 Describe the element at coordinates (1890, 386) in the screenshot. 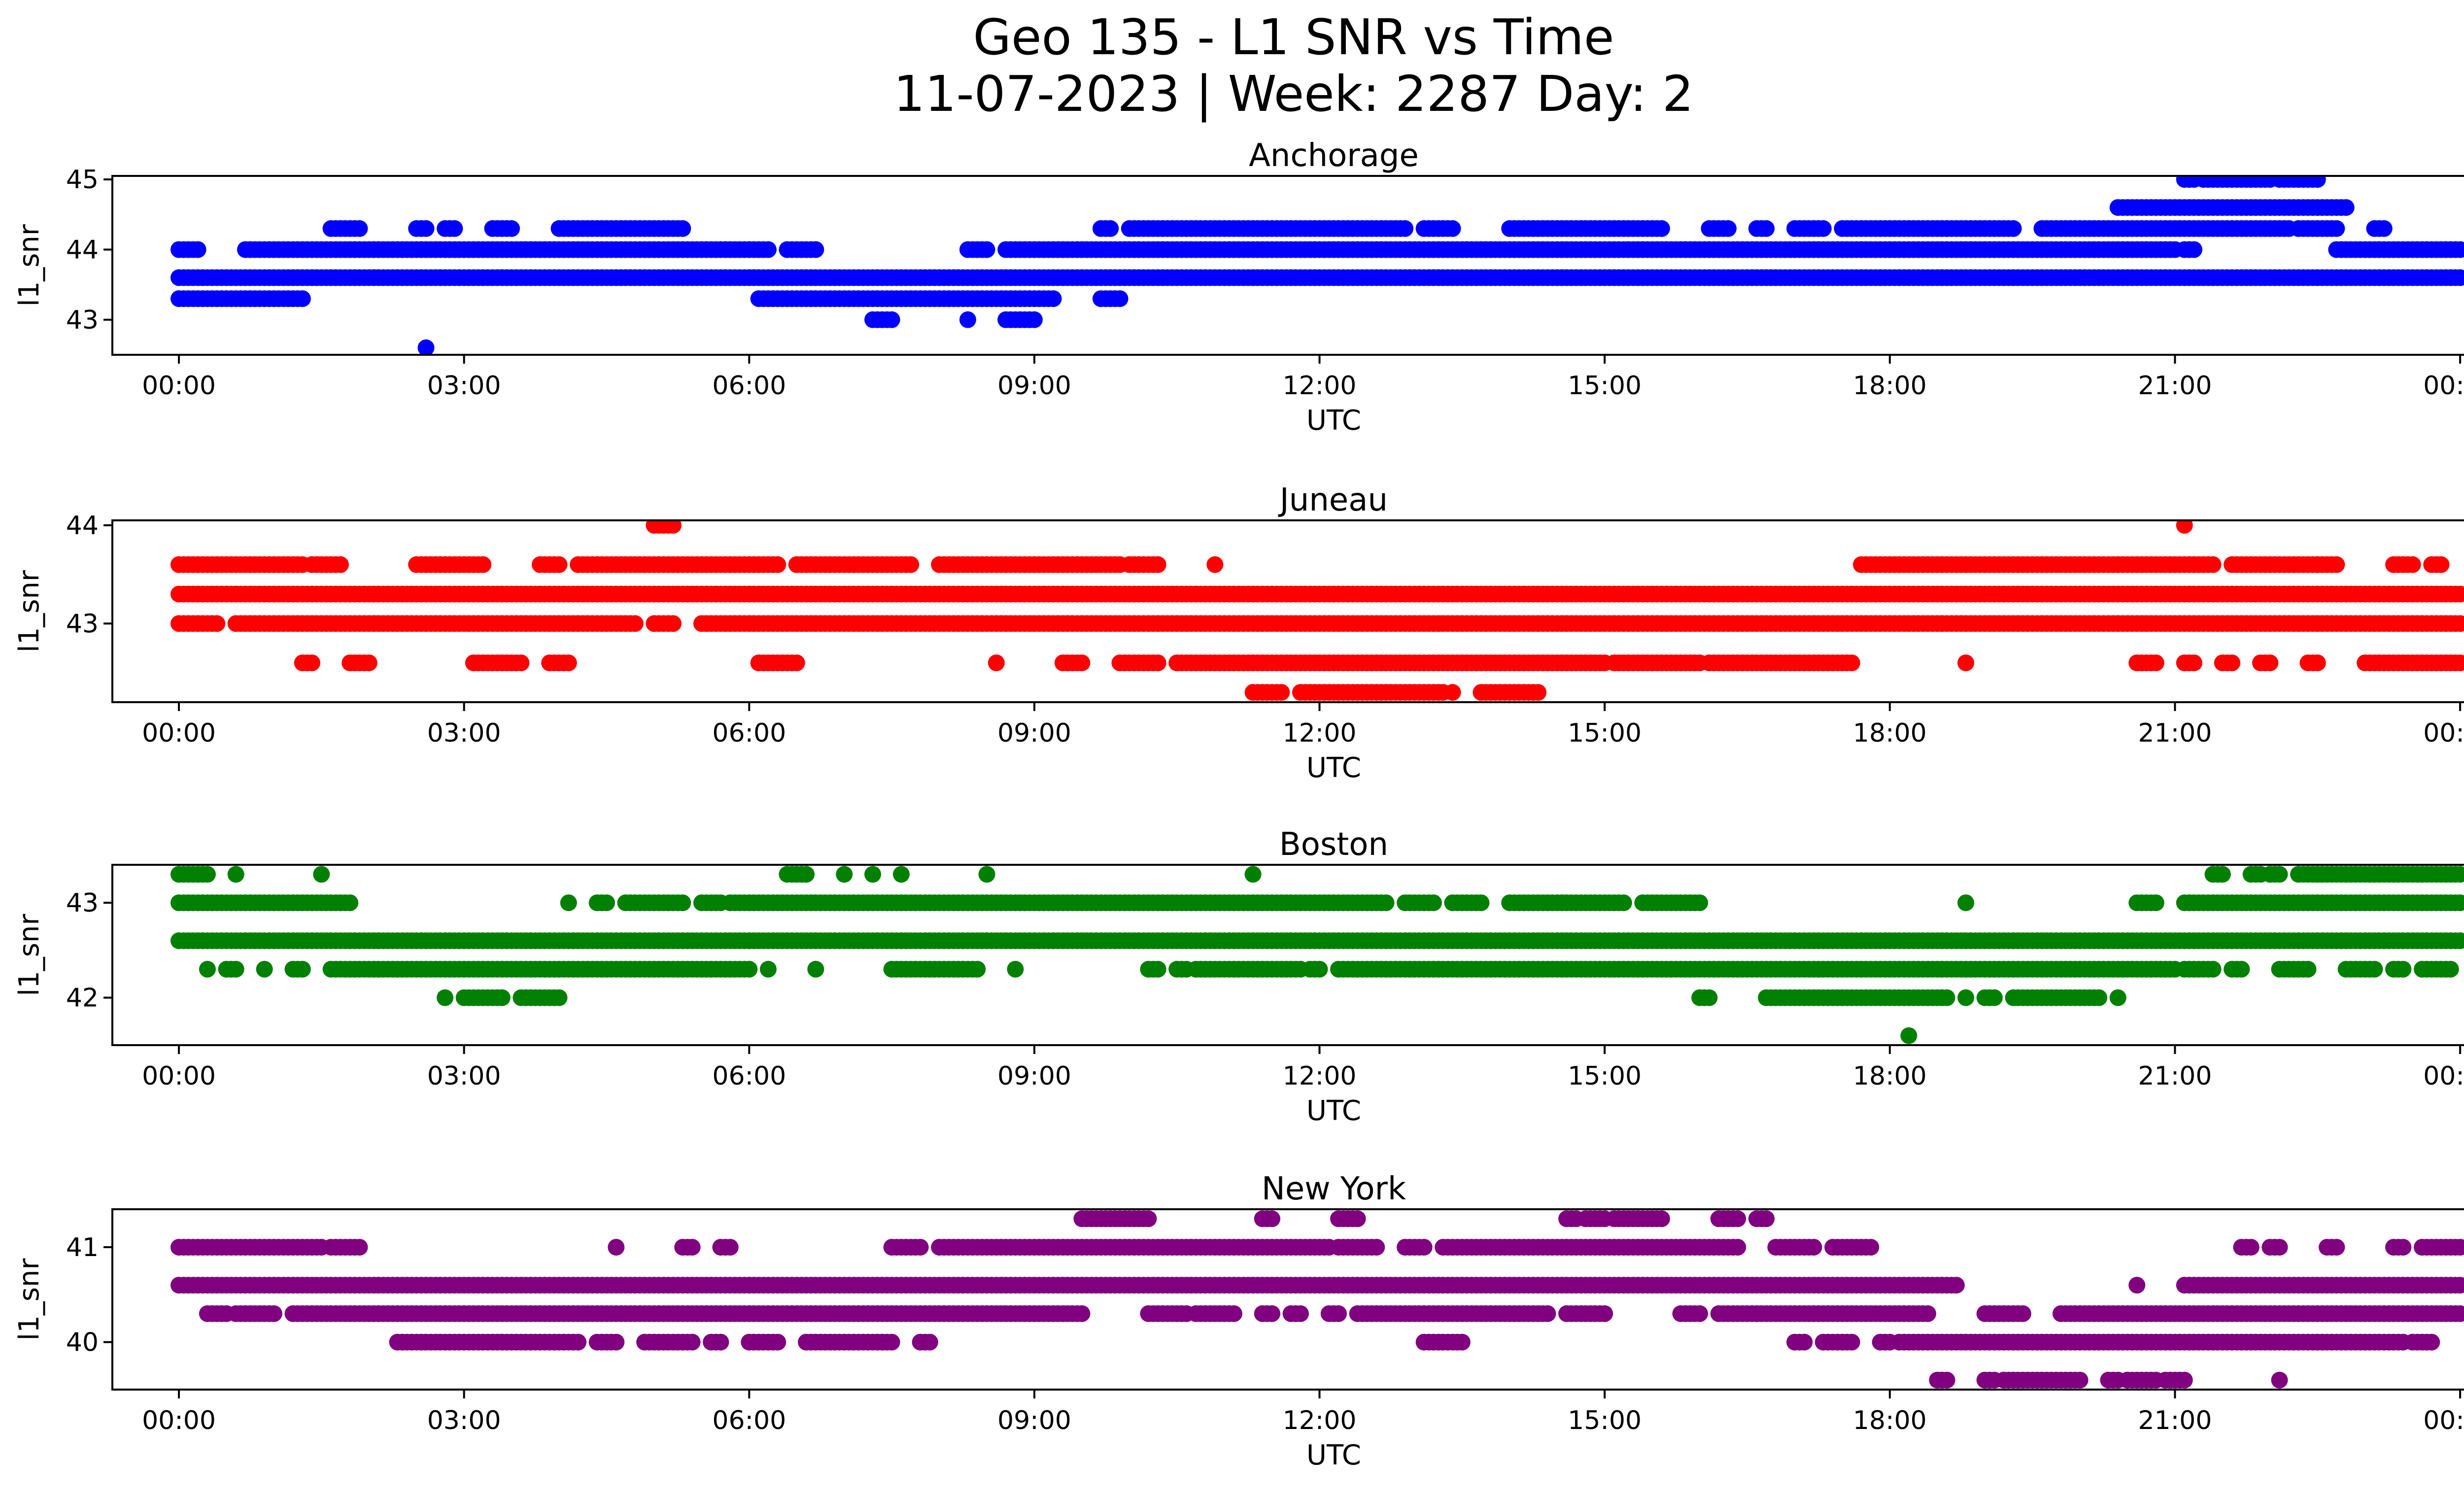

I see `x-tick-label: 18:00` at that location.